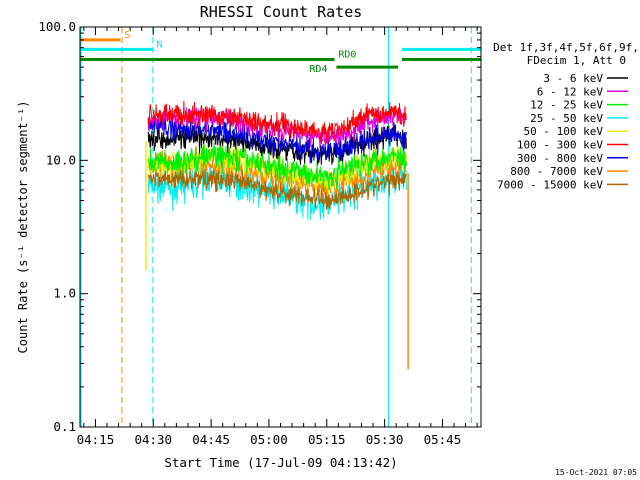 Image resolution: width=640 pixels, height=480 pixels. I want to click on legend-label-7000-15000-kev: 7000 - 15000 keV, so click(550, 184).